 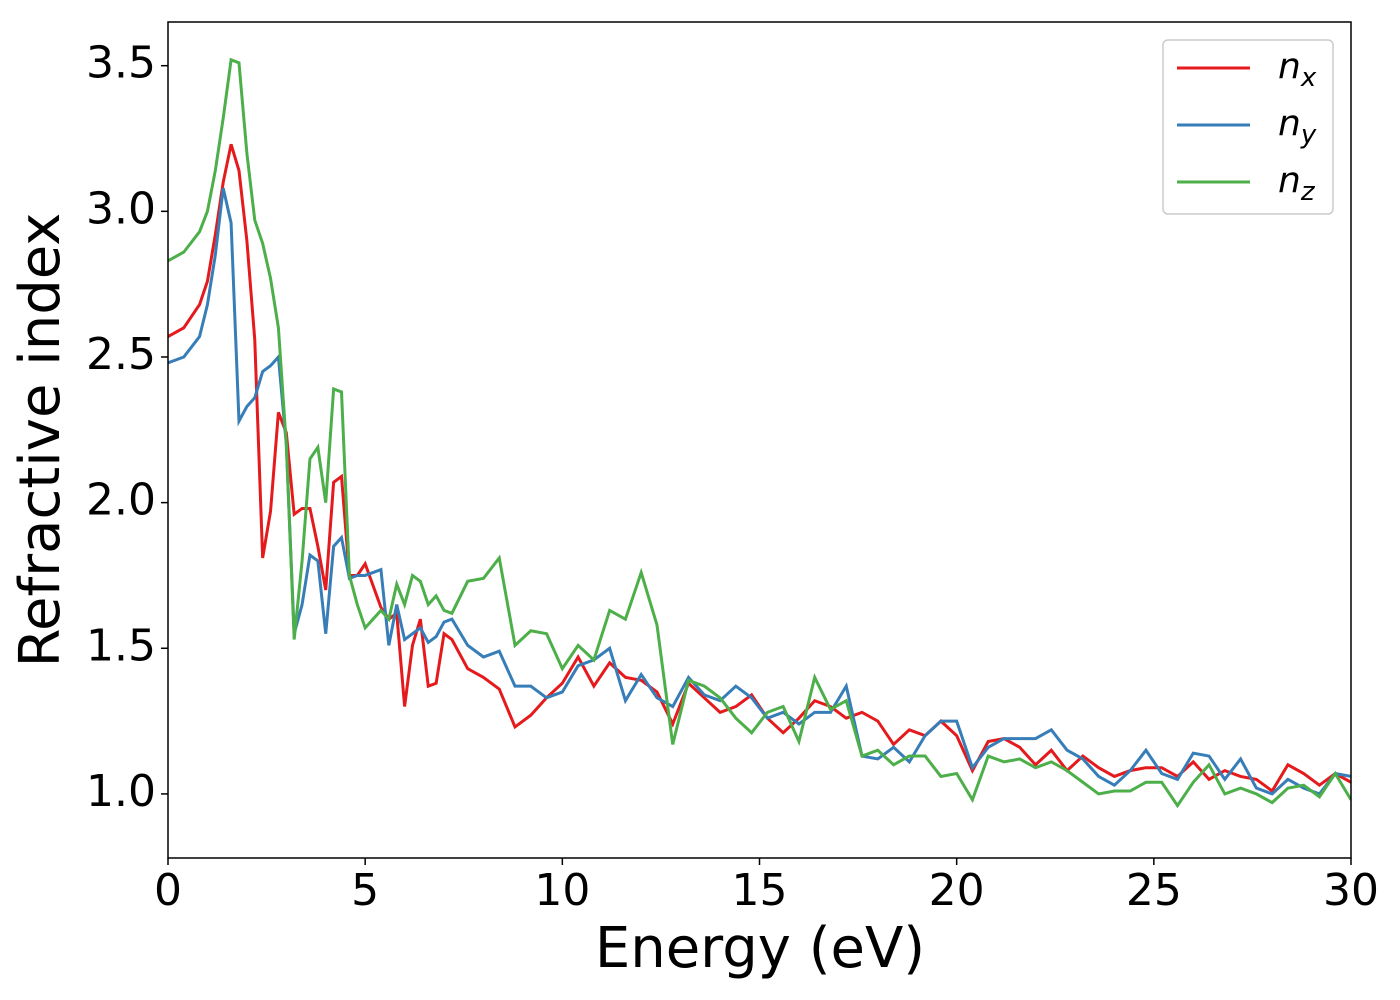 What do you see at coordinates (1297, 69) in the screenshot?
I see `legend-label: nx` at bounding box center [1297, 69].